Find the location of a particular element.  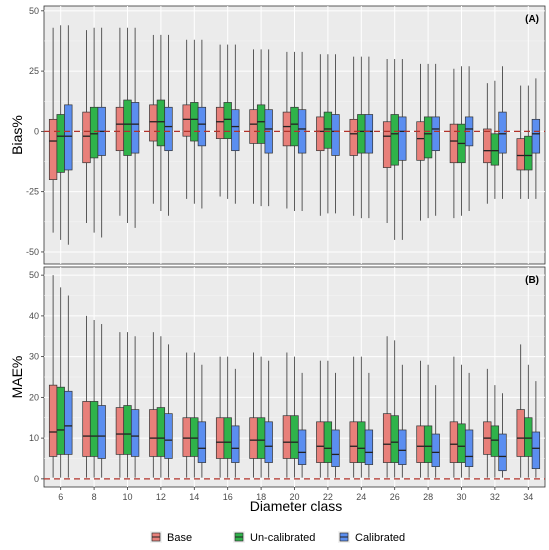

x-tick-label: 20 is located at coordinates (294, 497).